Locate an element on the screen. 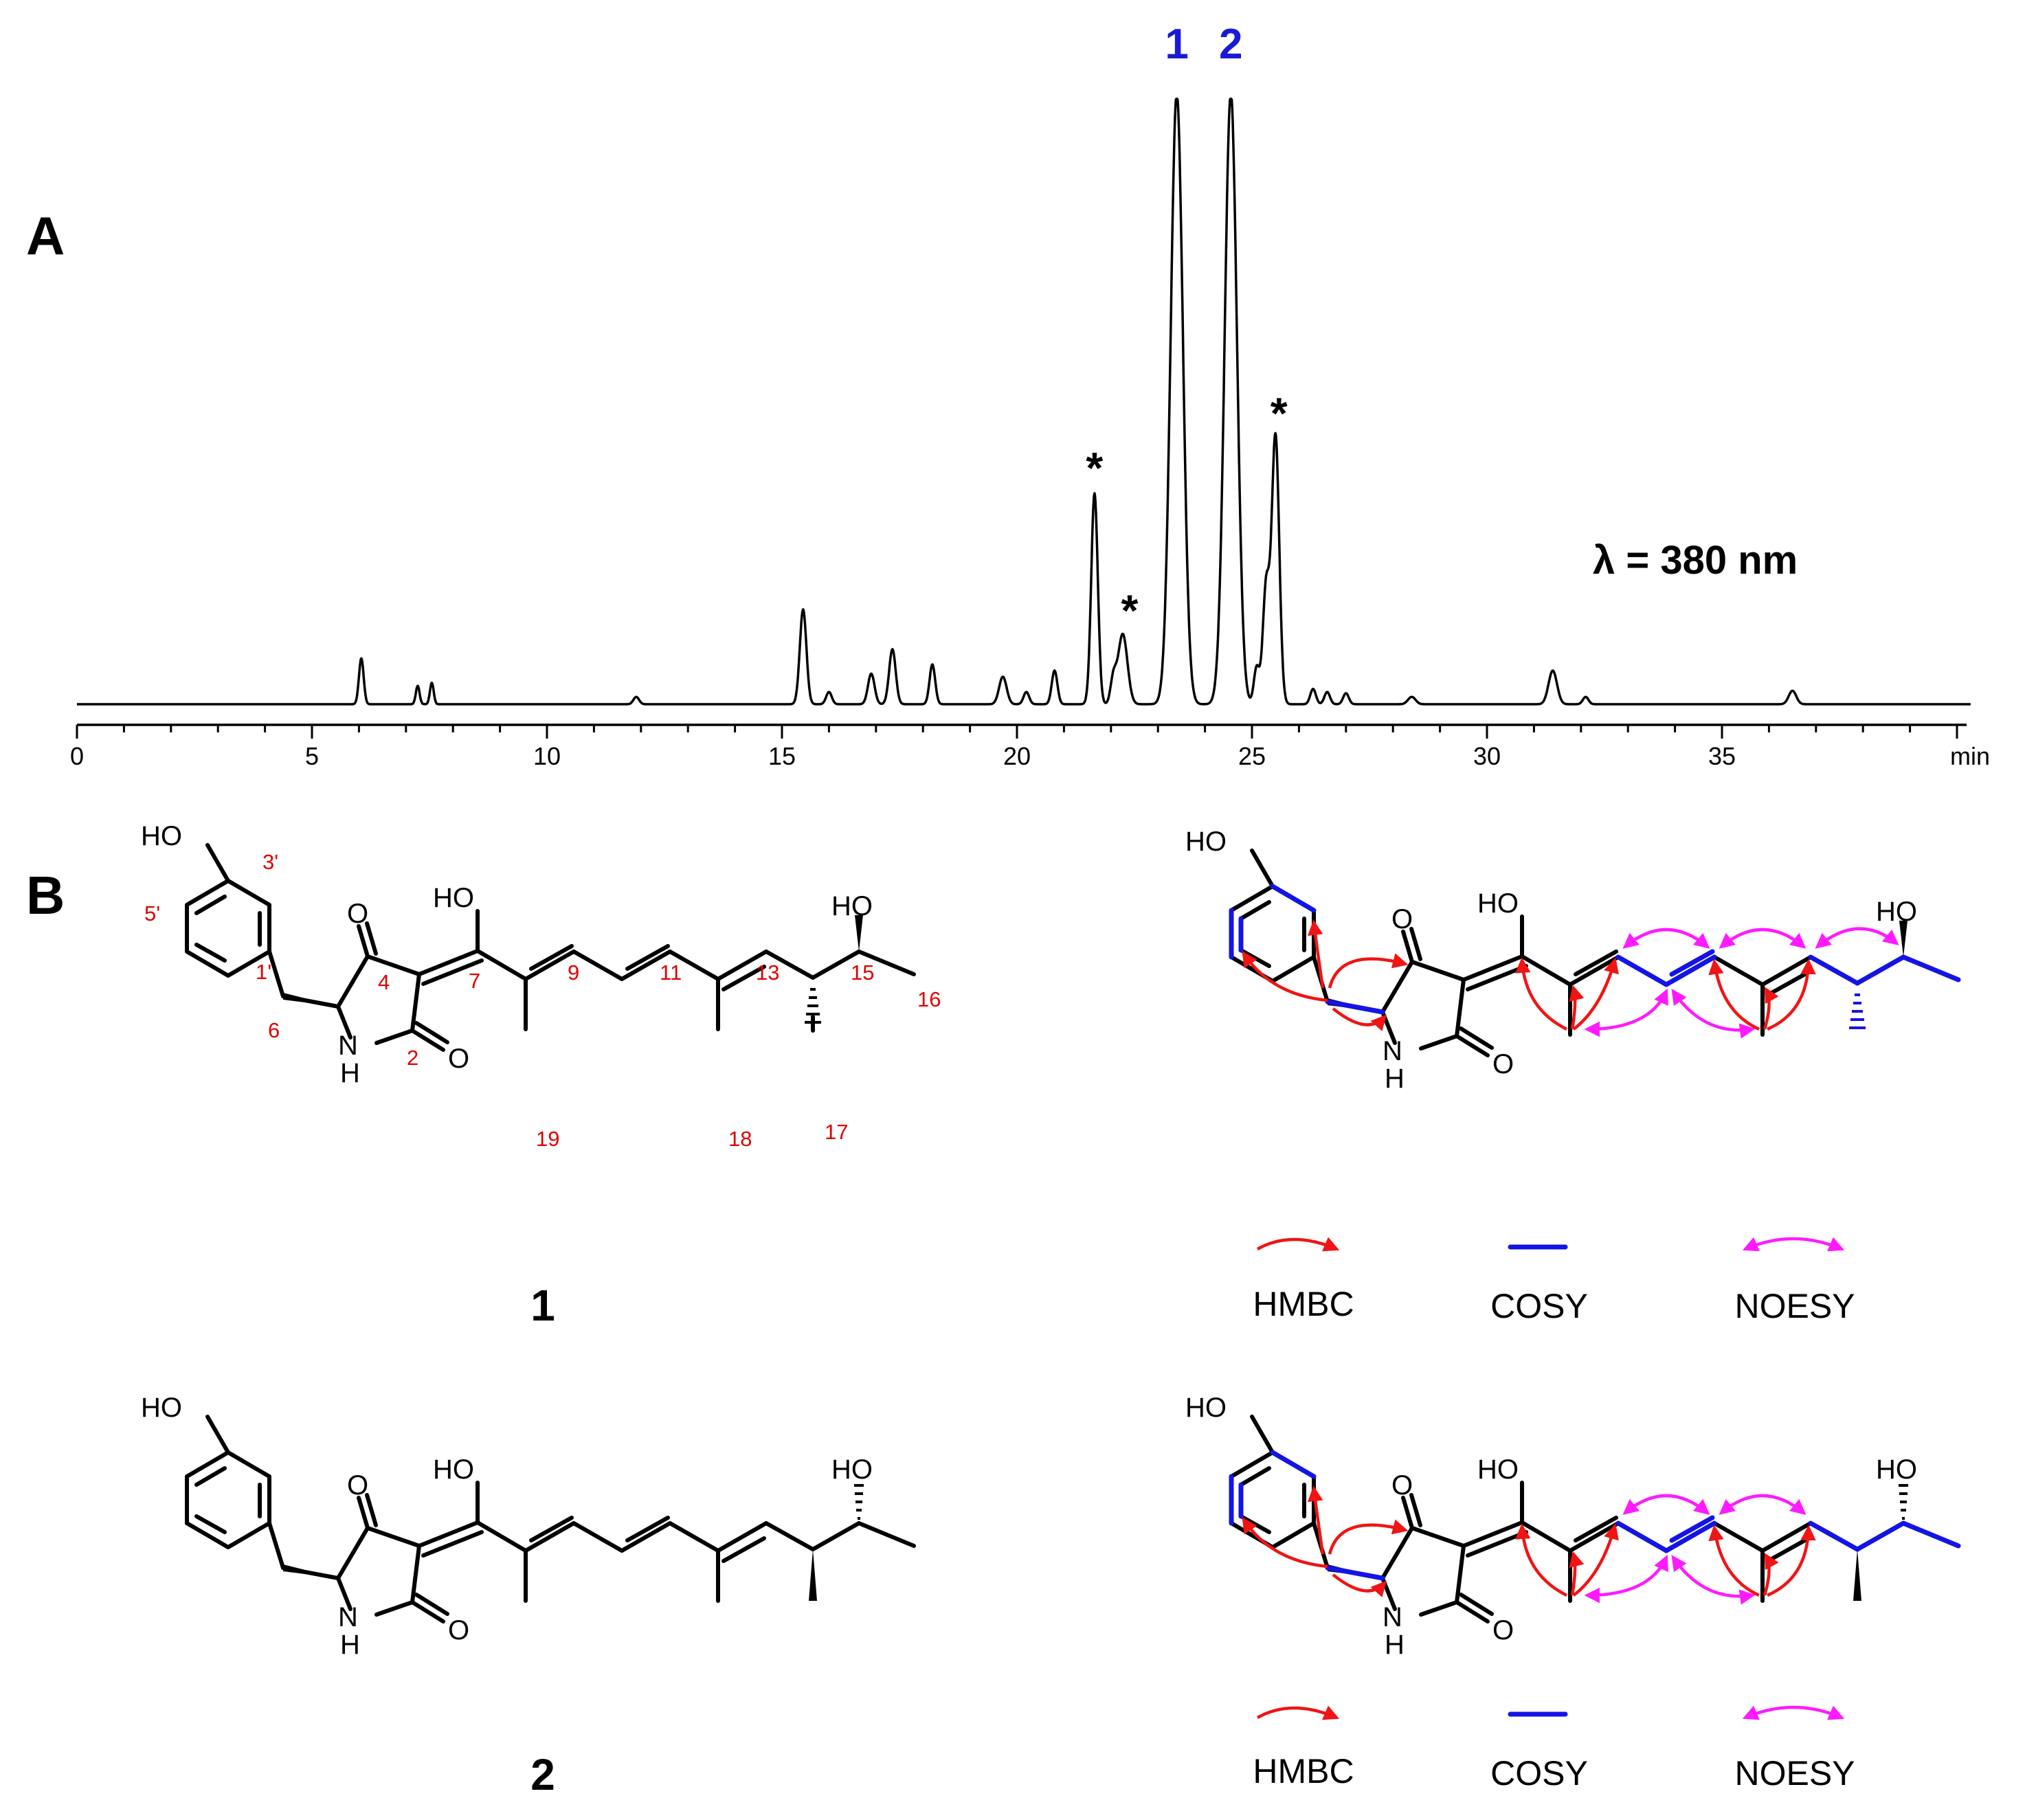 The width and height of the screenshot is (2025, 1820). compound-2-correlations: HO O O HO HO N H is located at coordinates (1573, 1526).